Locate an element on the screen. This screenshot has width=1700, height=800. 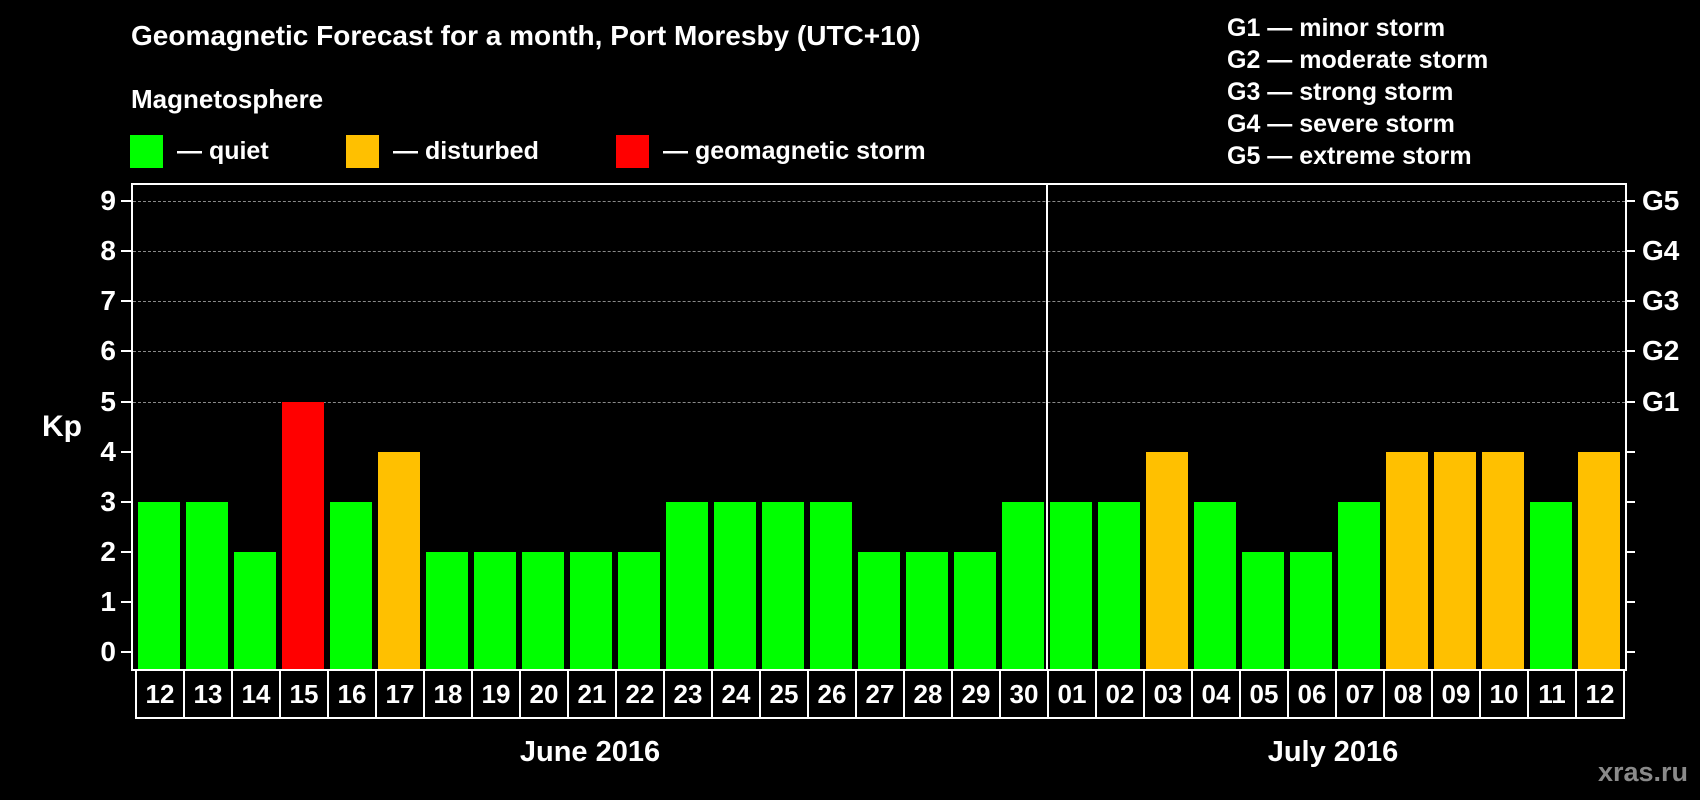
date-label: 16 is located at coordinates (352, 694).